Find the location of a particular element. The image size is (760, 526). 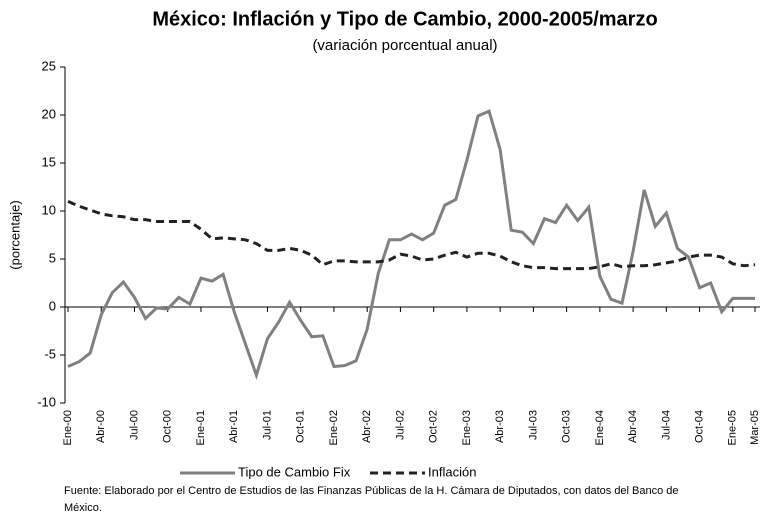

legend-label: Inflación is located at coordinates (452, 471).